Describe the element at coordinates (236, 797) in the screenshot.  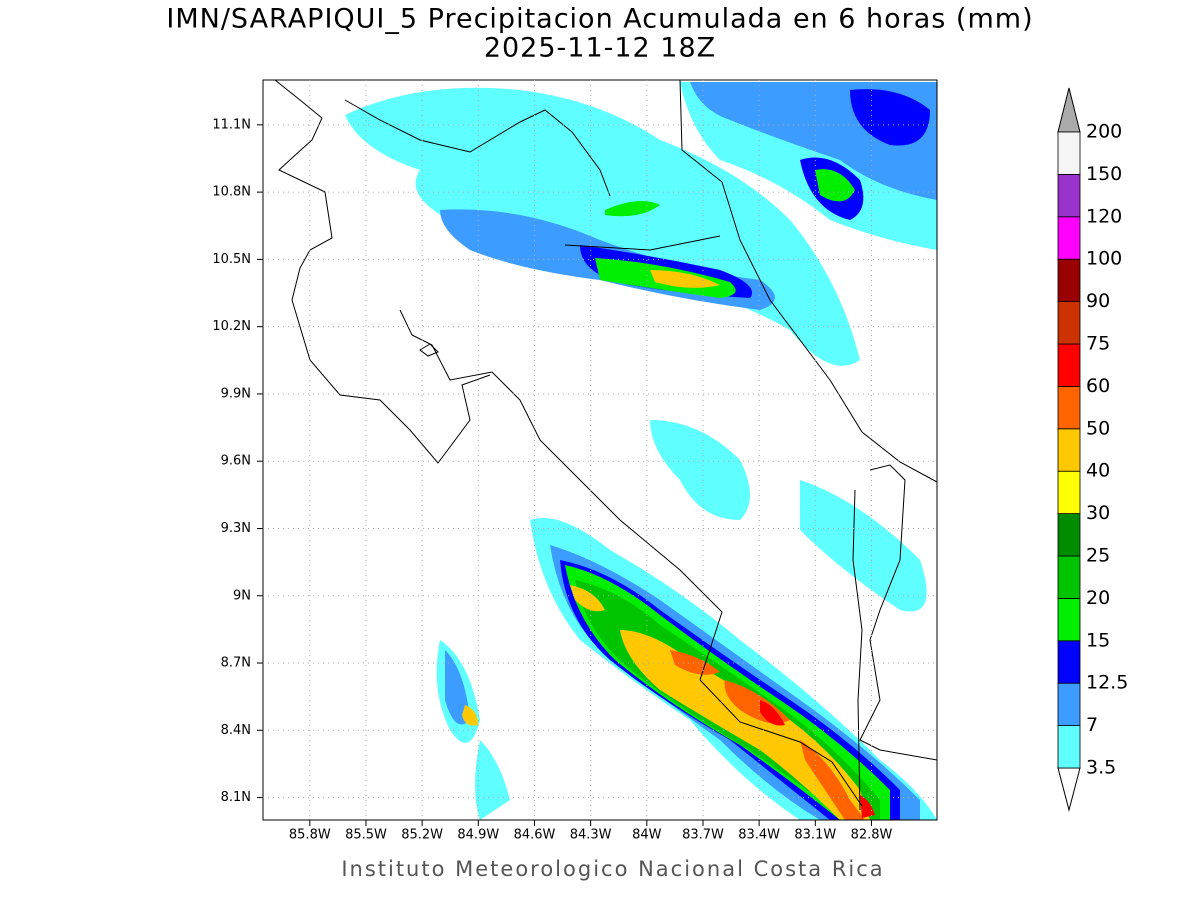
I see `y-tick-label: 8.1N` at that location.